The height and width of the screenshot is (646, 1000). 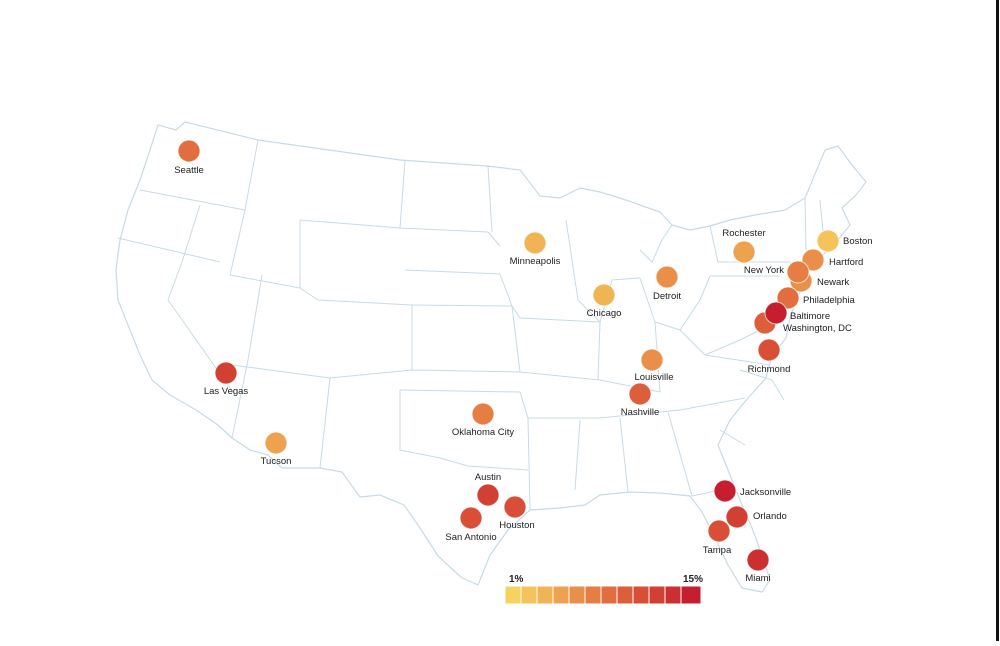 I want to click on city-marker: Austin, so click(x=488, y=489).